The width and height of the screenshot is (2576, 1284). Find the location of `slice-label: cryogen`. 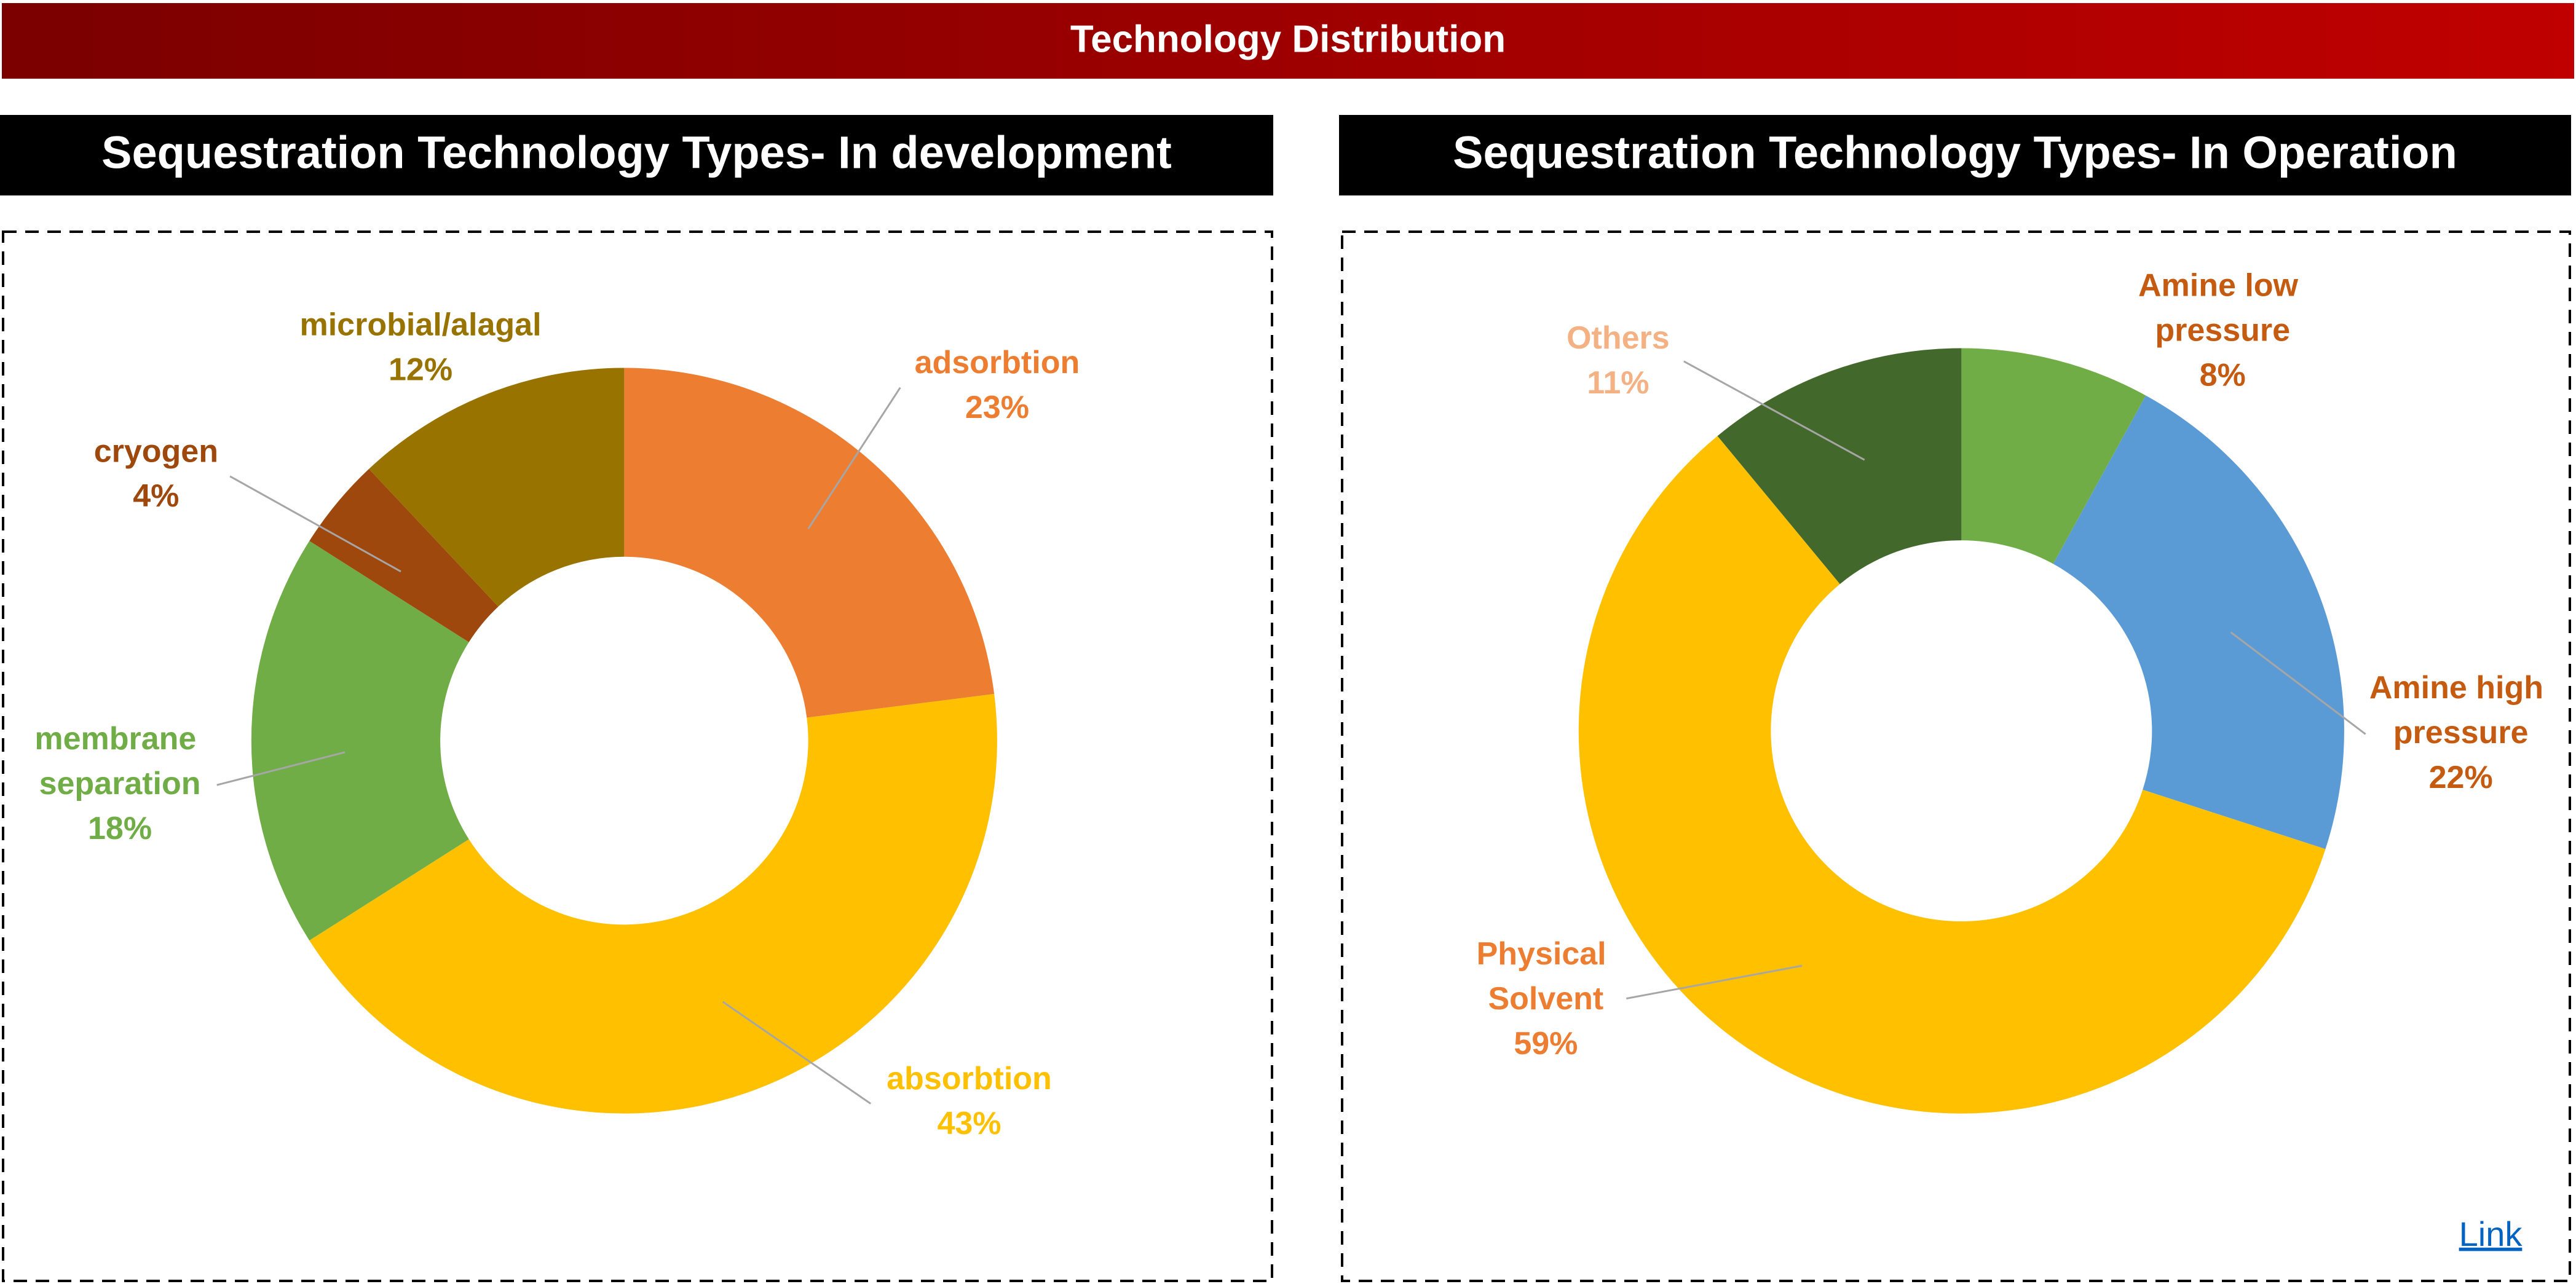

slice-label: cryogen is located at coordinates (156, 451).